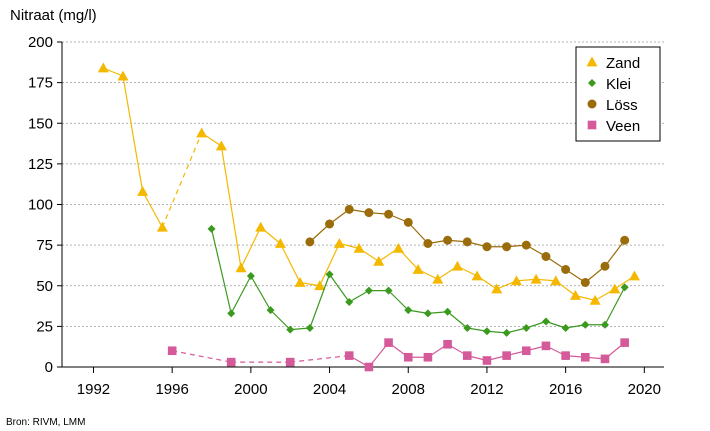  What do you see at coordinates (618, 84) in the screenshot?
I see `legend-label: Klei` at bounding box center [618, 84].